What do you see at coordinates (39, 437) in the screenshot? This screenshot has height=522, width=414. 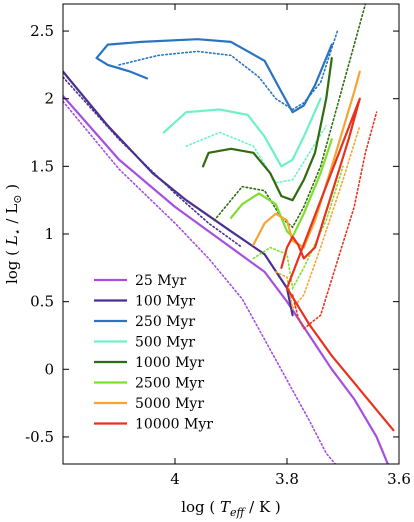 I see `y-tick-label: -0.5` at bounding box center [39, 437].